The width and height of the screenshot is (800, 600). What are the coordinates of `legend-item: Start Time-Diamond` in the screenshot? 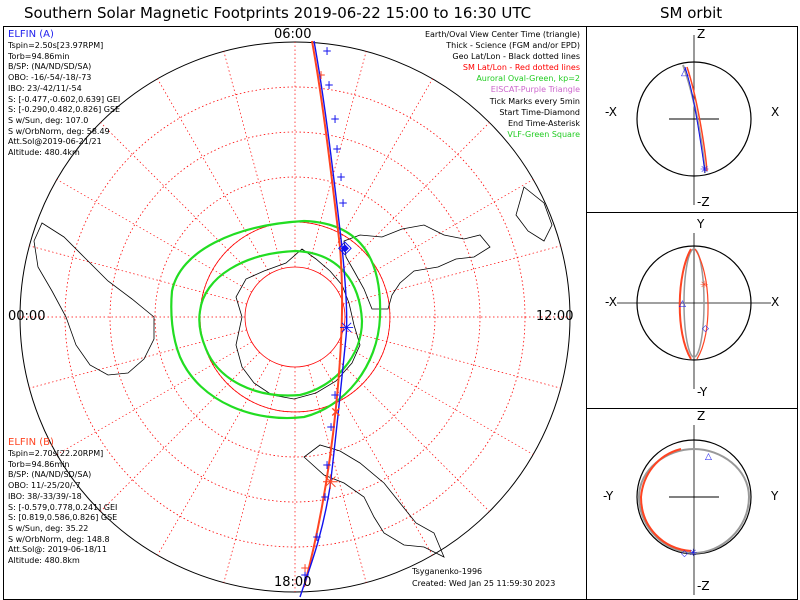 It's located at (539, 112).